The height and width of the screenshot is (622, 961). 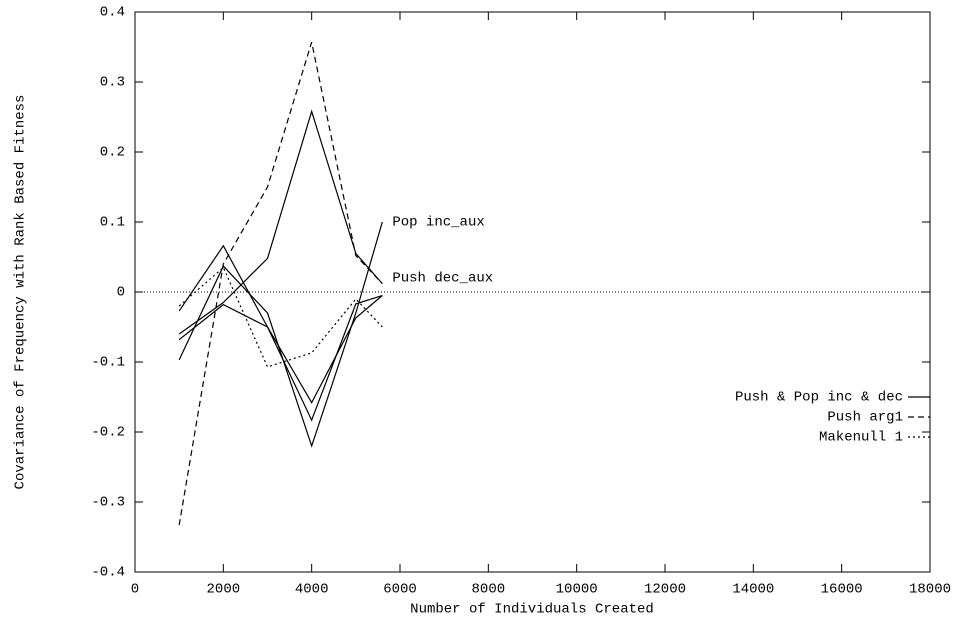 I want to click on legend-label: Push & Pop inc & dec, so click(x=819, y=398).